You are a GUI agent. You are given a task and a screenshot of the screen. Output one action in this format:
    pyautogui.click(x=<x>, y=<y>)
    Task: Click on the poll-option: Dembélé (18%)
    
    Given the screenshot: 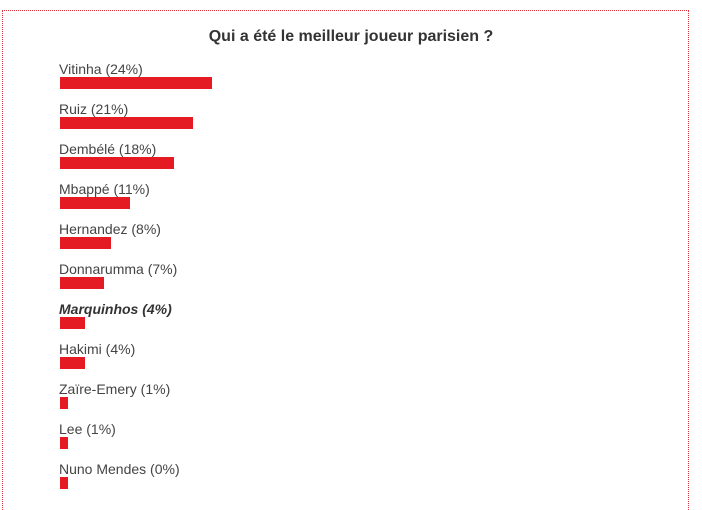 What is the action you would take?
    pyautogui.click(x=359, y=161)
    